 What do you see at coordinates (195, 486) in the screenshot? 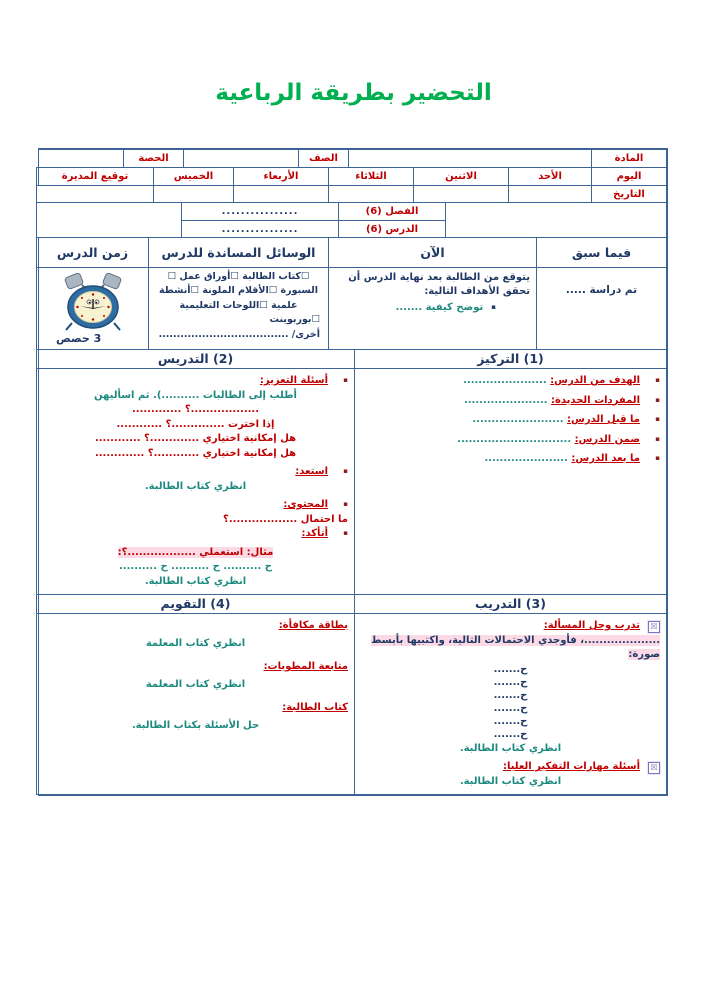
I see `ready-text: انظري كتاب الطالبة.` at bounding box center [195, 486].